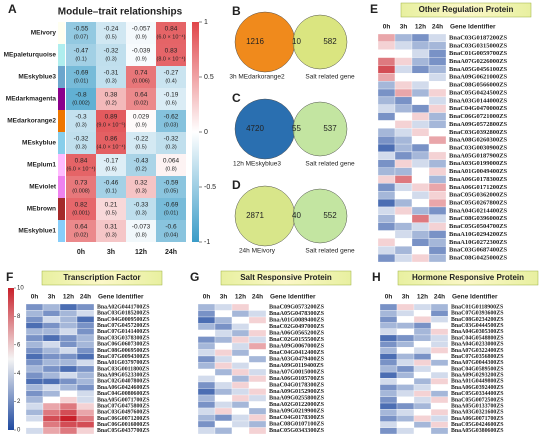 This screenshot has width=550, height=436. What do you see at coordinates (81, 191) in the screenshot?
I see `cell-p-value: (0.008)` at bounding box center [81, 191].